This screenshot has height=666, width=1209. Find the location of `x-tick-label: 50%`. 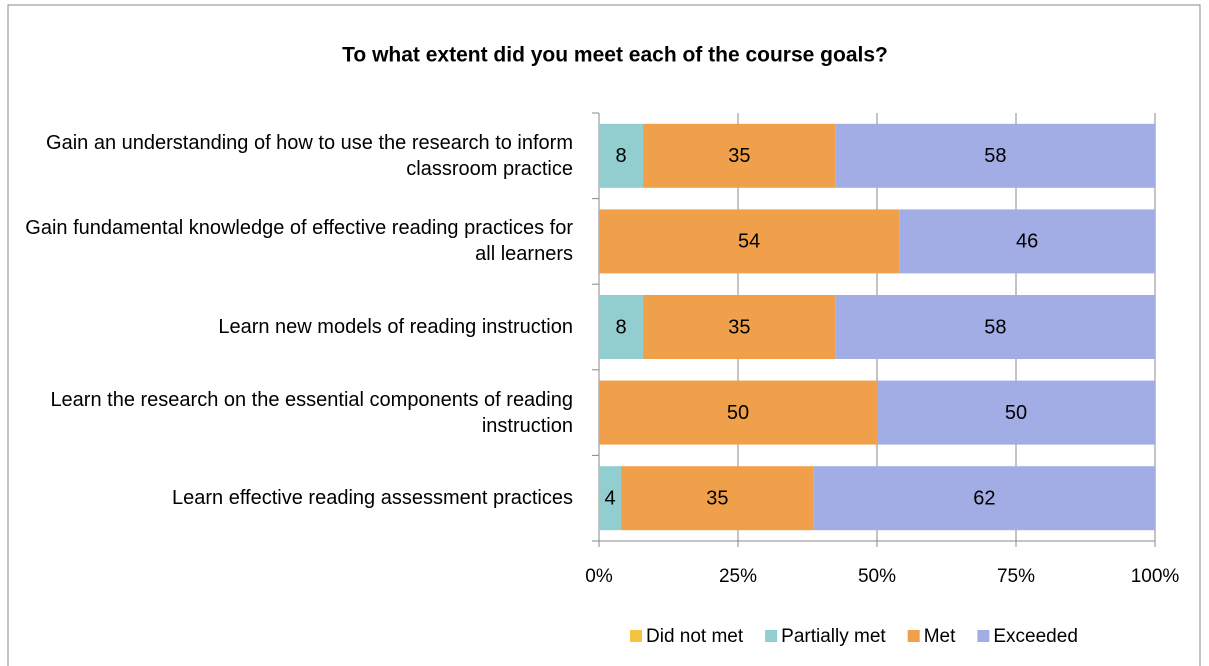

x-tick-label: 50% is located at coordinates (877, 576).